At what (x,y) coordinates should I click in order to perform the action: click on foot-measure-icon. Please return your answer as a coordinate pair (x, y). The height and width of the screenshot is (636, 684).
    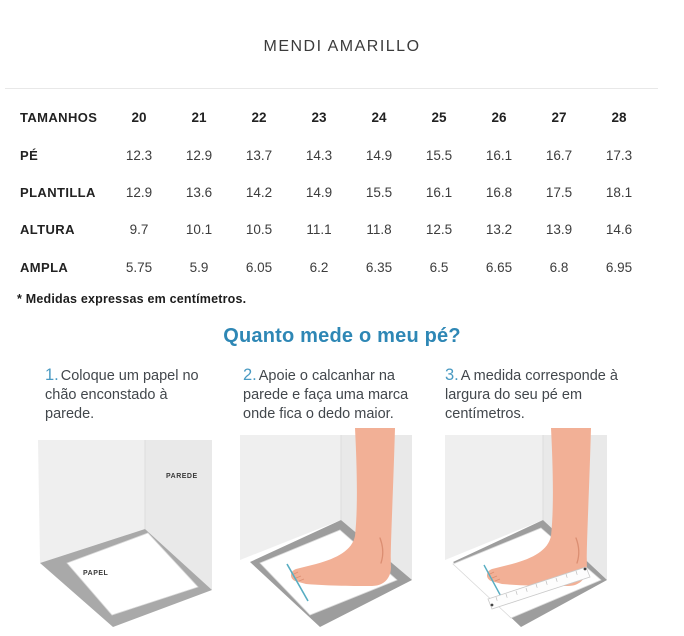
    Looking at the image, I should click on (526, 527).